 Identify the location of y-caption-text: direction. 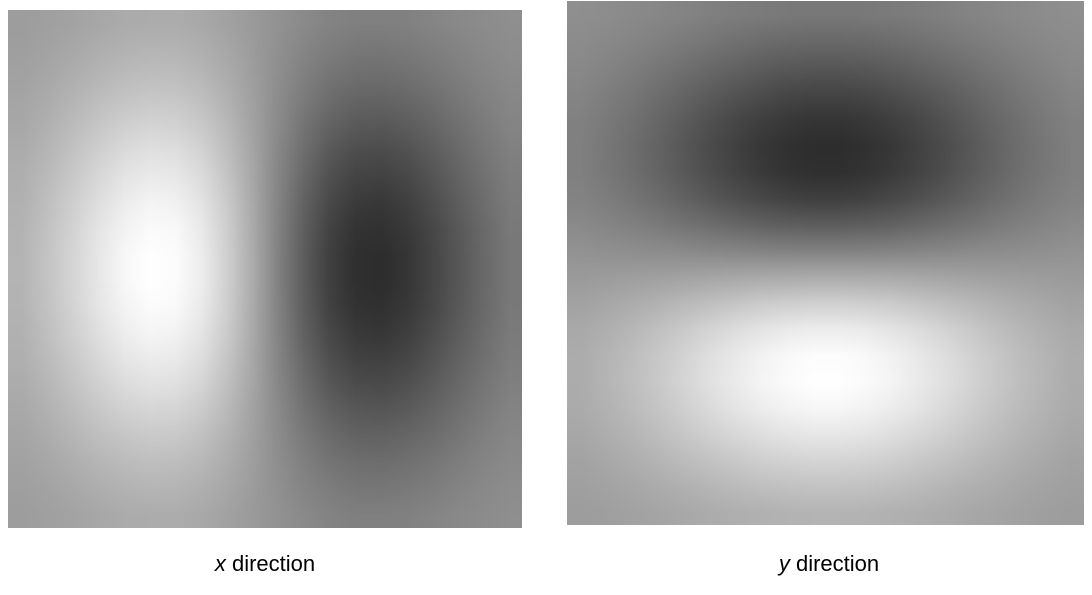
(834, 563).